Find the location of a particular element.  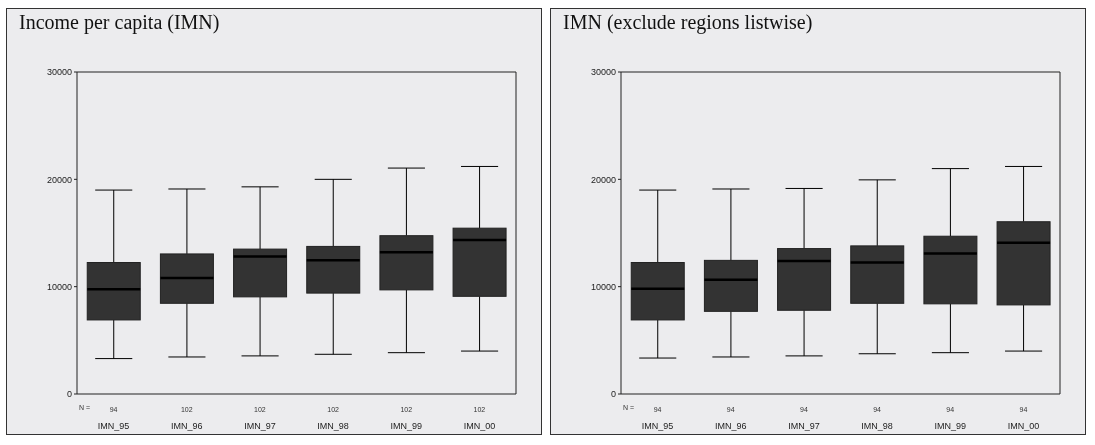

chart-title: Income per capita (IMN) is located at coordinates (119, 22).